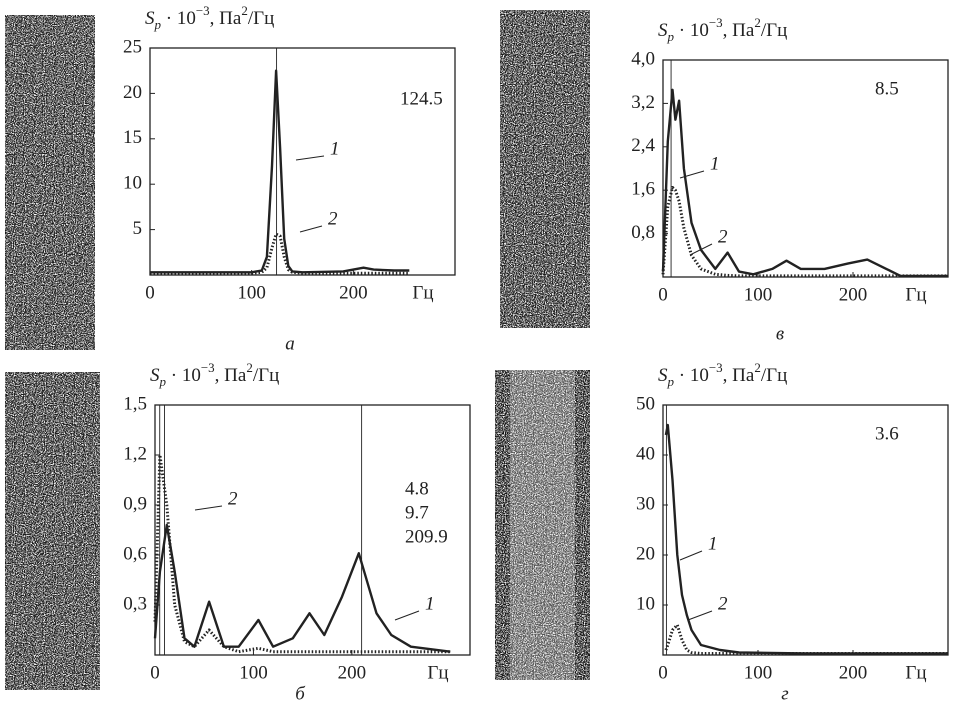 The height and width of the screenshot is (709, 957). What do you see at coordinates (780, 333) in the screenshot?
I see `panel-letter: в` at bounding box center [780, 333].